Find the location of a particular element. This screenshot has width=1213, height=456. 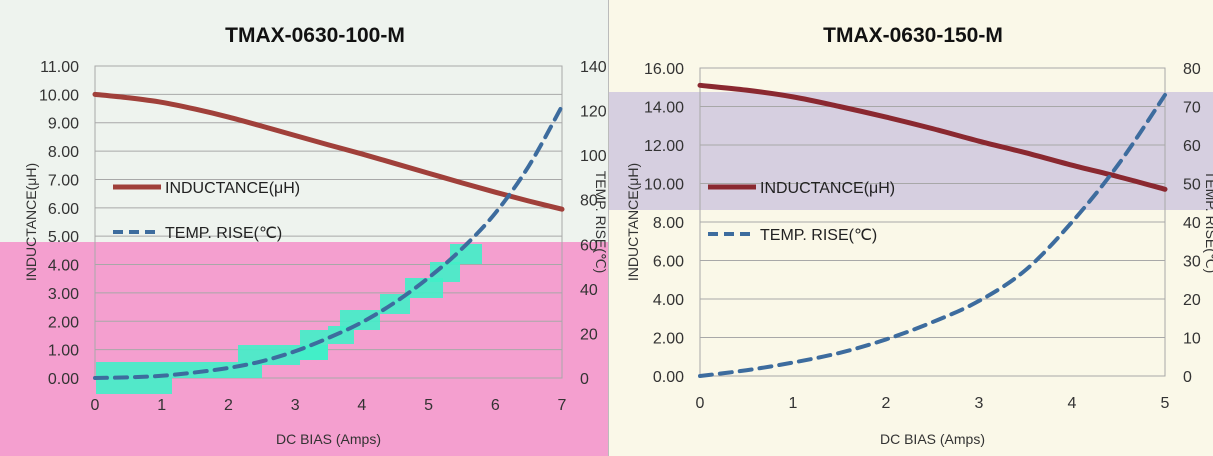

y2-tick-label: 100 is located at coordinates (593, 156).